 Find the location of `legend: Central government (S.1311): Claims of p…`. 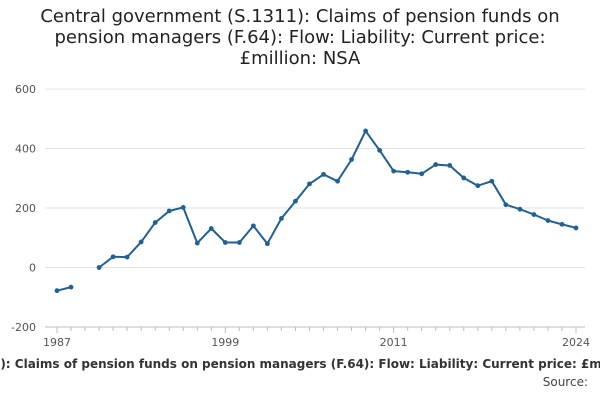

legend: Central government (S.1311): Claims of p… is located at coordinates (300, 365).